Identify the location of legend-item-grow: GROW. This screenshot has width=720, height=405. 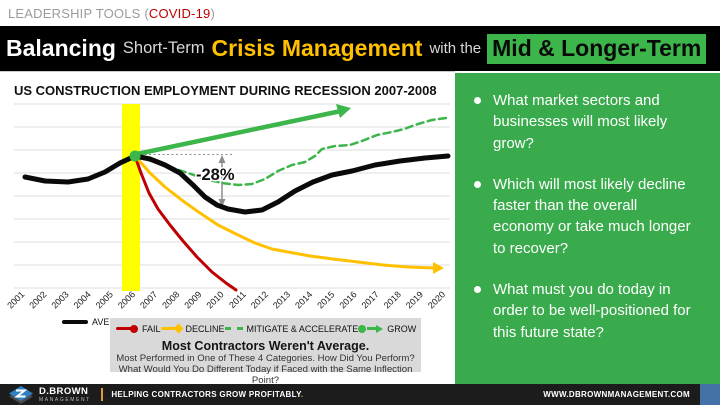
(387, 329).